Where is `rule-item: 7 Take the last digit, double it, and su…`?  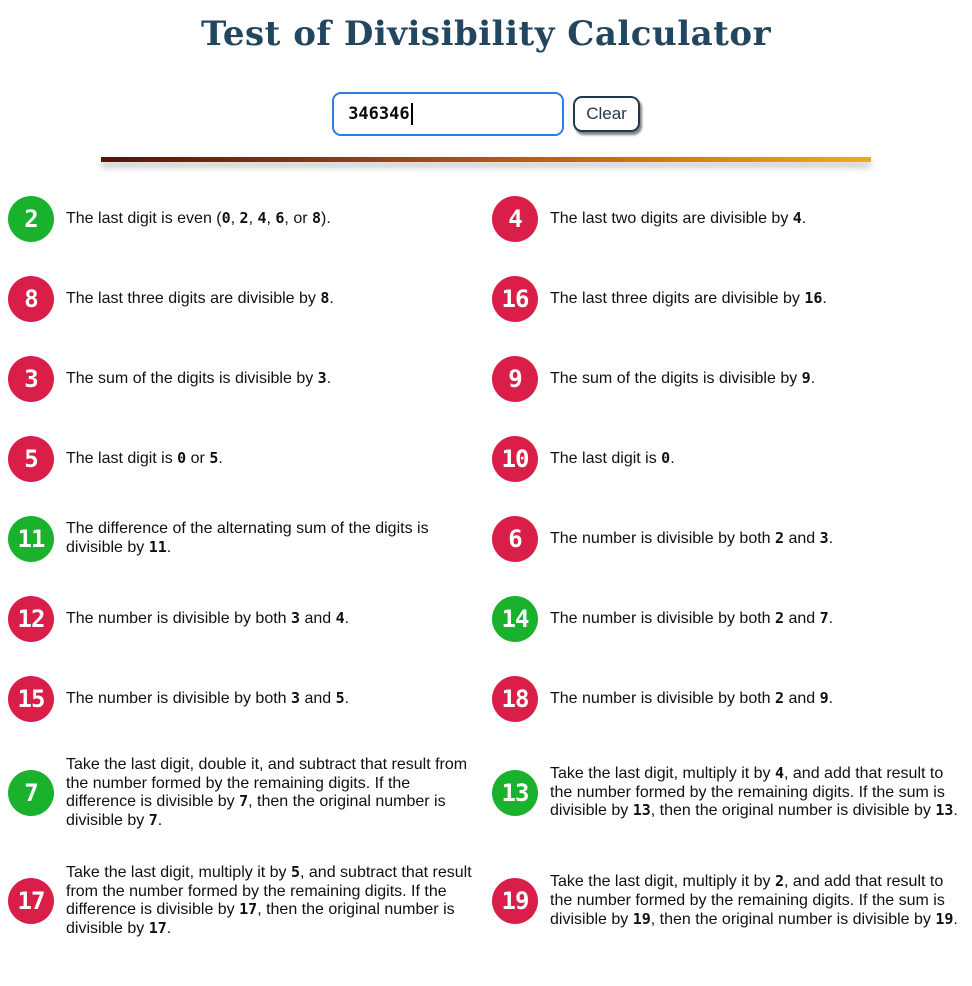 rule-item: 7 Take the last digit, double it, and su… is located at coordinates (244, 793).